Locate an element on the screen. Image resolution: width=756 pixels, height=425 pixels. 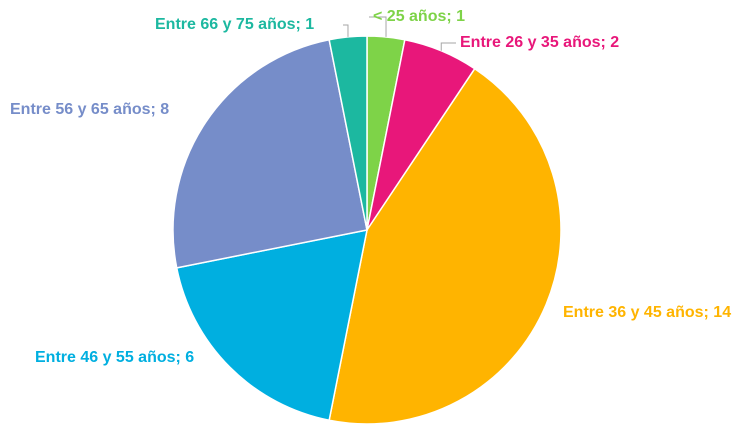
data-label: Entre 46 y 55 años; 6 is located at coordinates (114, 357).